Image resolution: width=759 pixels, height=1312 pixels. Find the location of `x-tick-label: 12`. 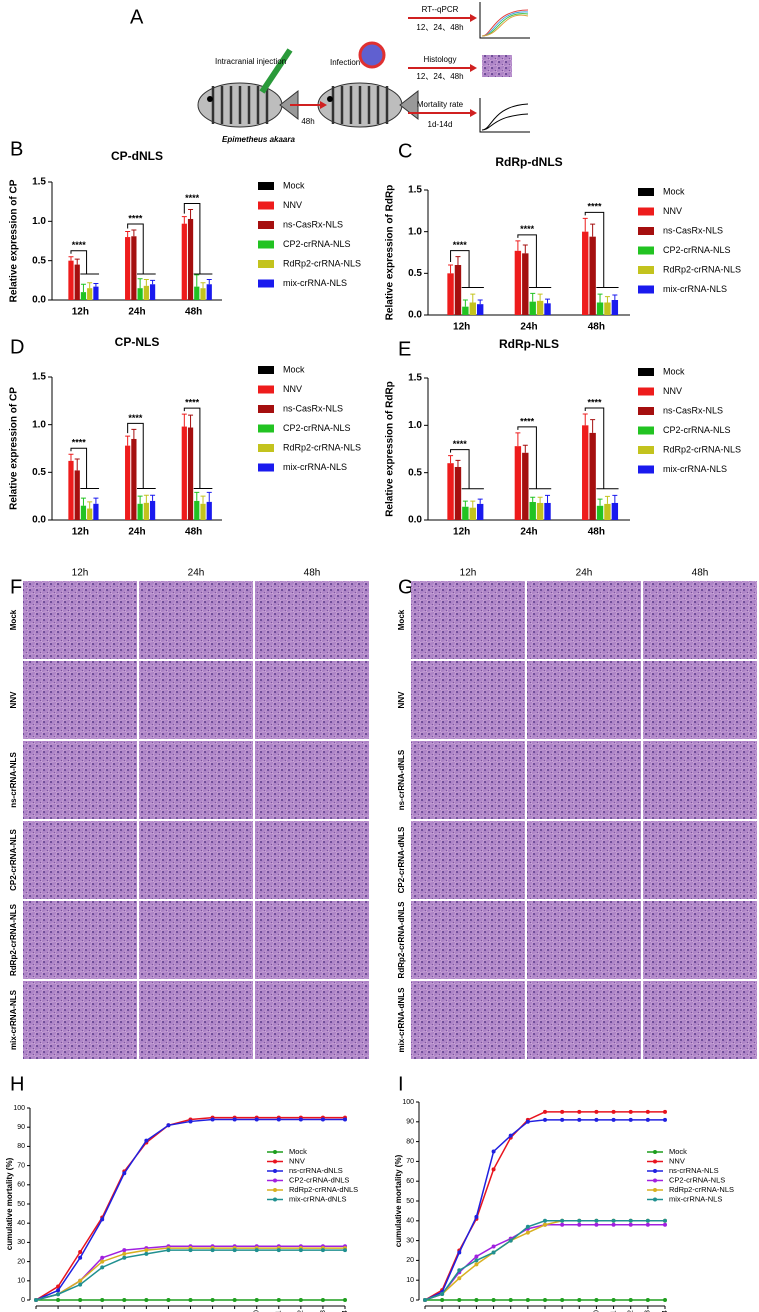

x-tick-label: 12 is located at coordinates (631, 1311).